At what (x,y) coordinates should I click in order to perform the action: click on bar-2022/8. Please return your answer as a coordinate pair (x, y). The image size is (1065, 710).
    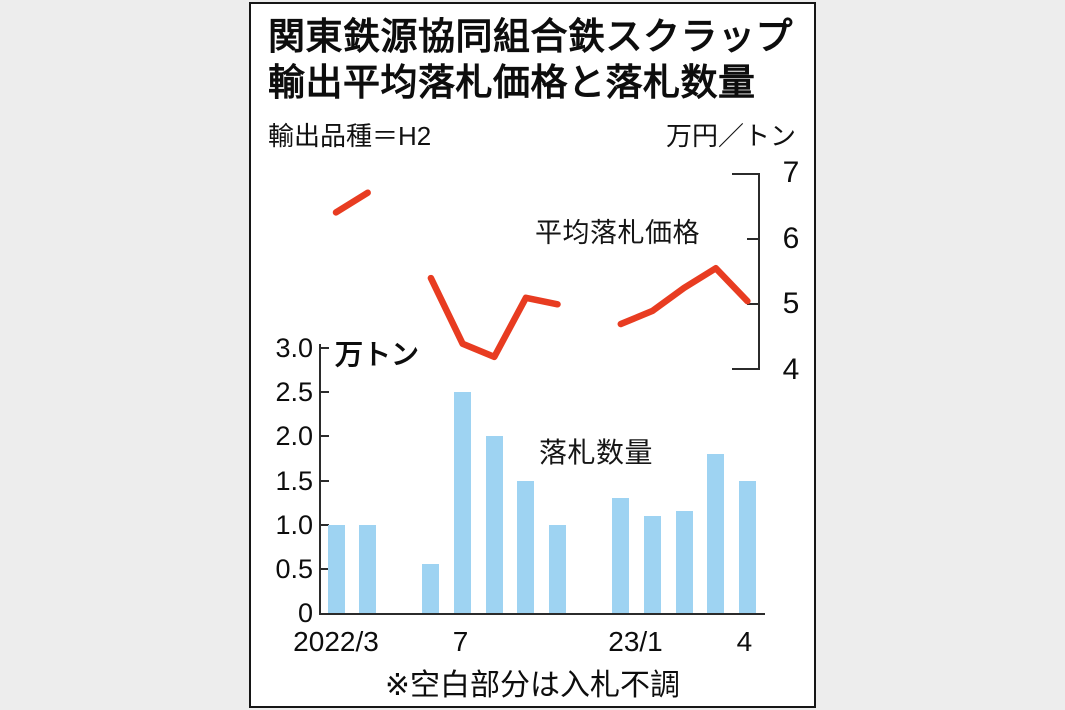
    Looking at the image, I should click on (494, 524).